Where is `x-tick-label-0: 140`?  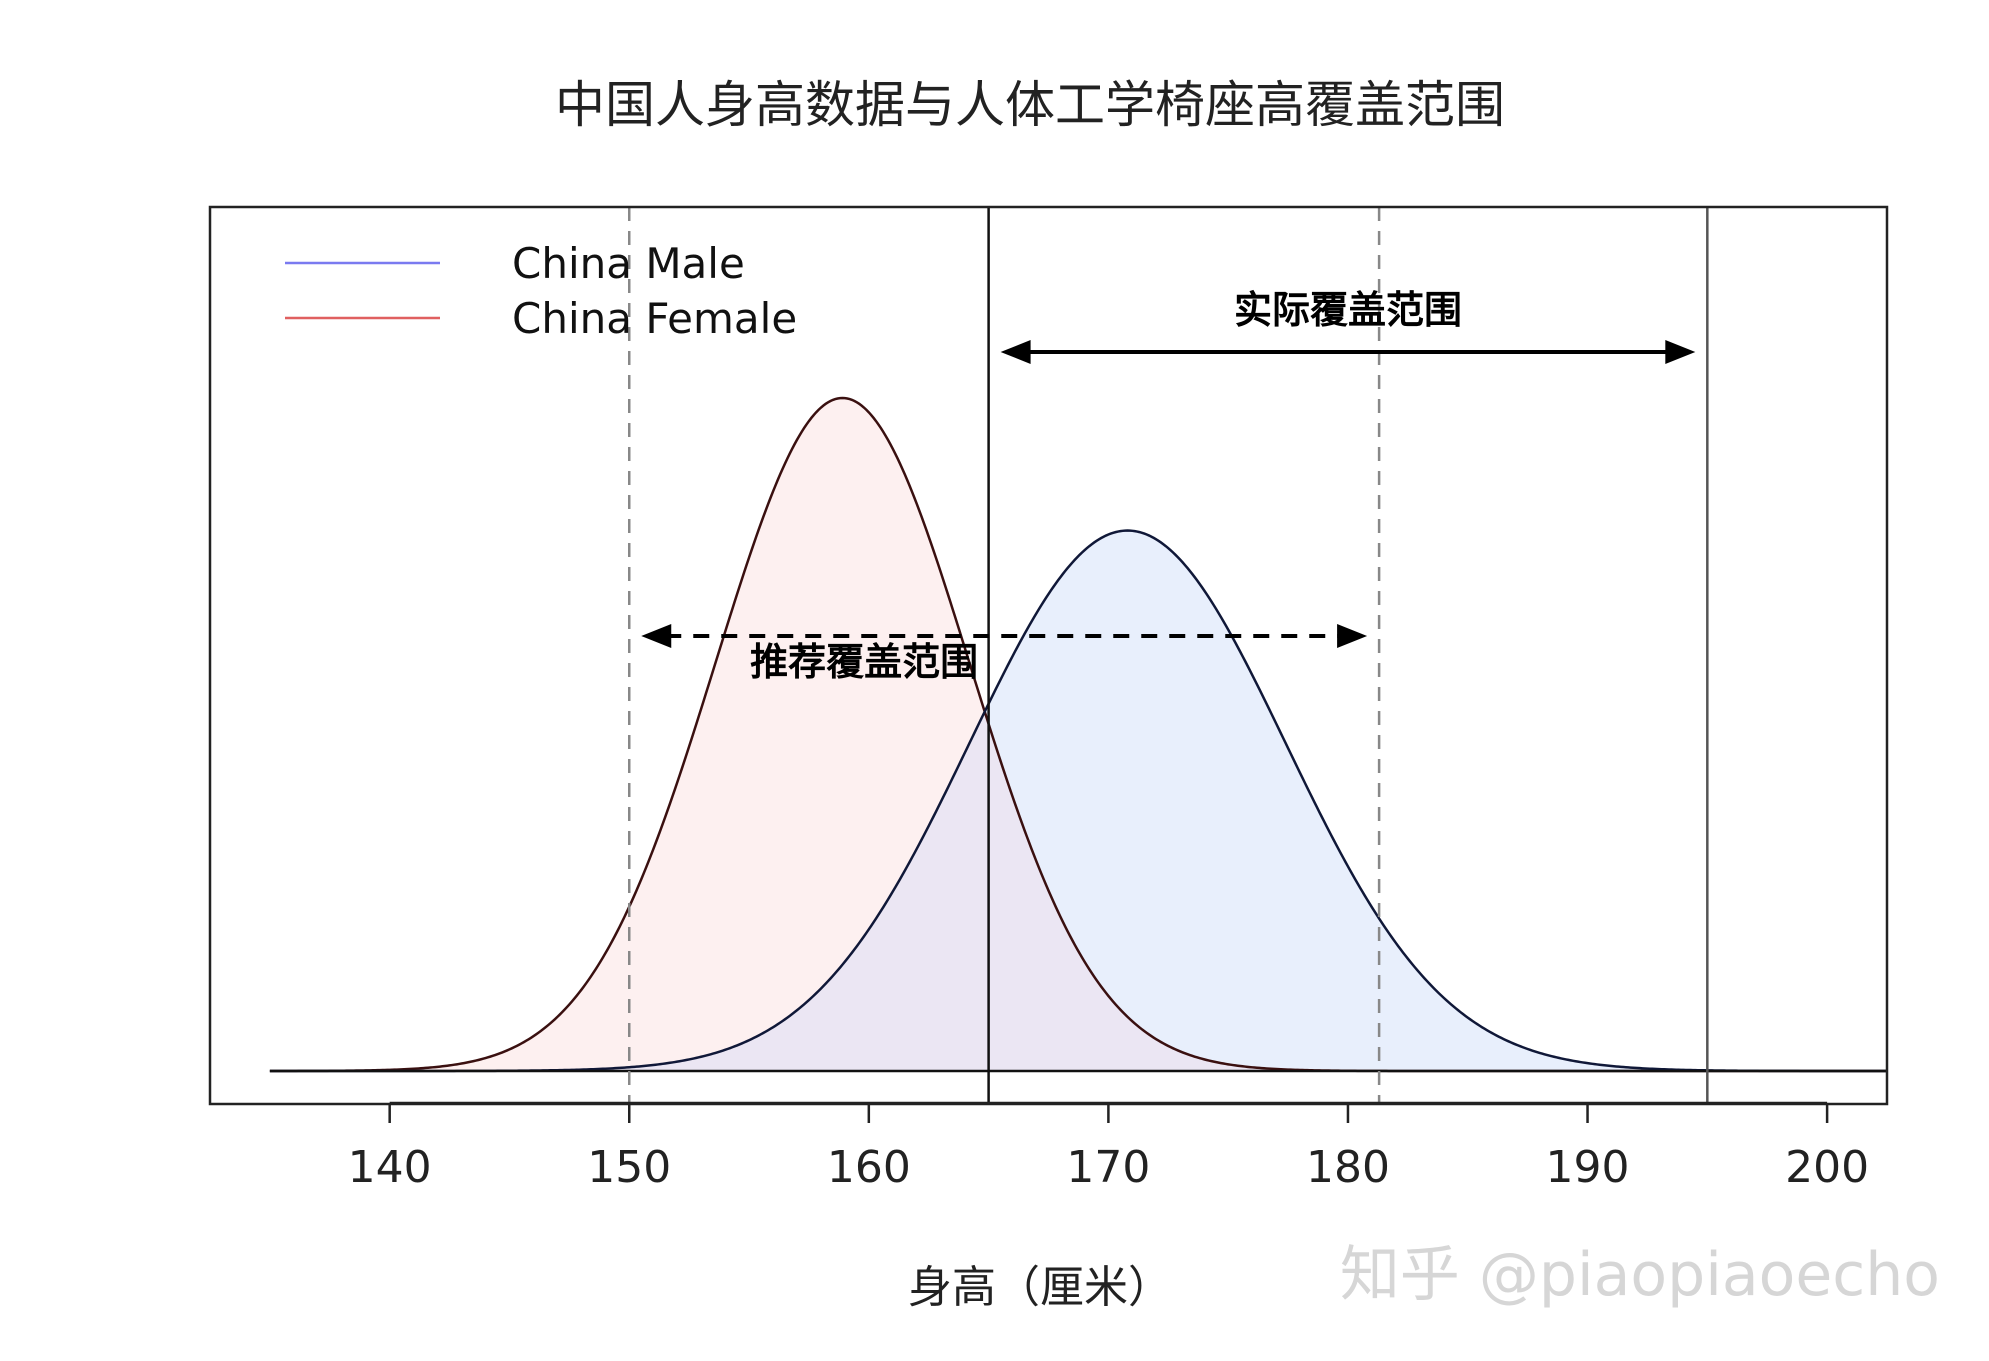 x-tick-label-0: 140 is located at coordinates (390, 1167).